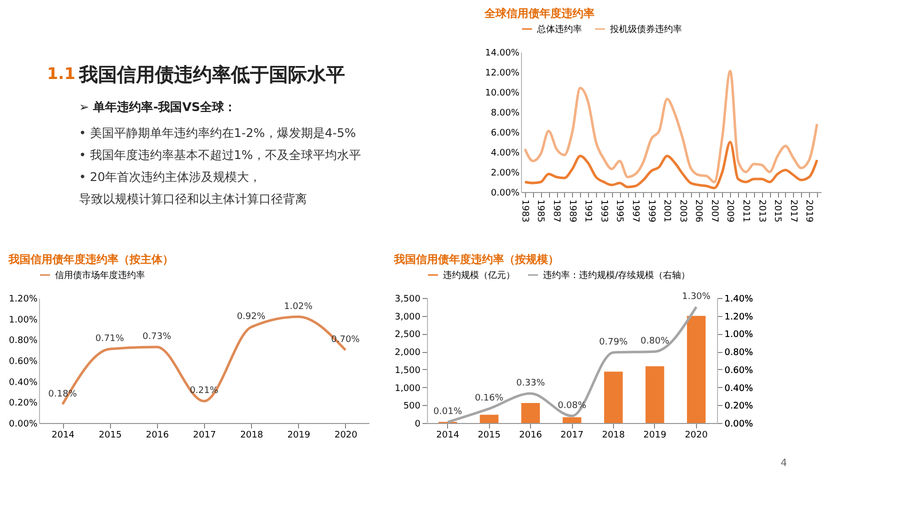  What do you see at coordinates (23, 403) in the screenshot?
I see `y-tick-label: 0.20%` at bounding box center [23, 403].